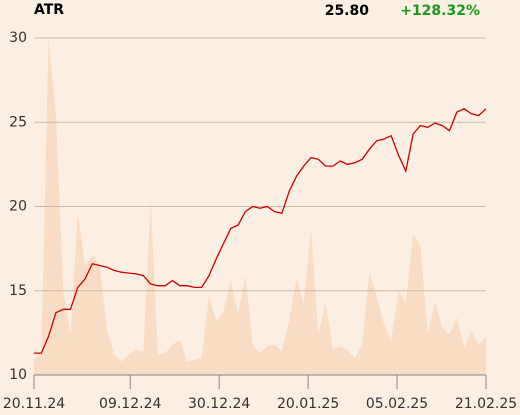  Describe the element at coordinates (18, 291) in the screenshot. I see `y-tick-label: 15` at that location.